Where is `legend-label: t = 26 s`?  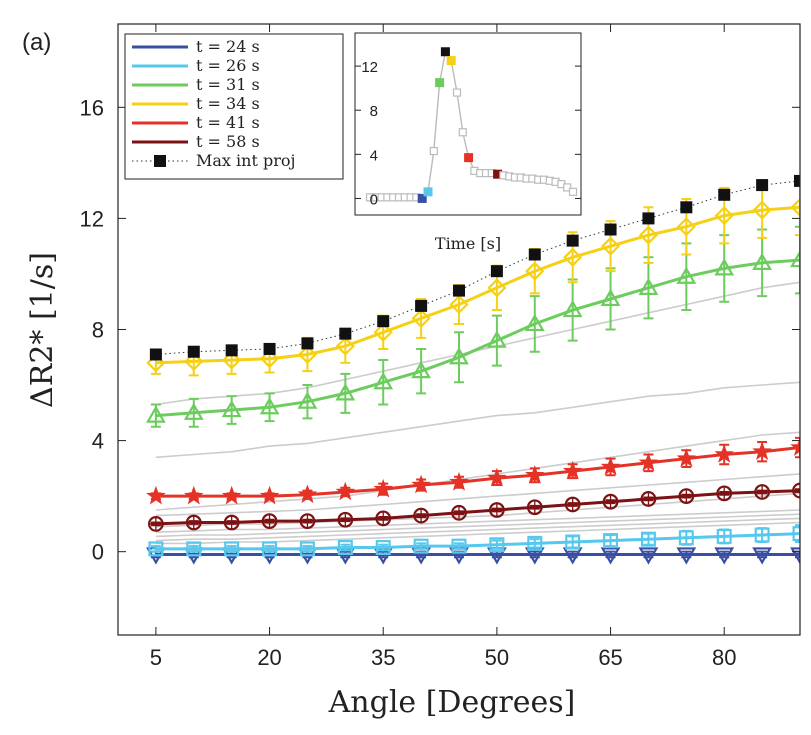 legend-label: t = 26 s is located at coordinates (228, 65).